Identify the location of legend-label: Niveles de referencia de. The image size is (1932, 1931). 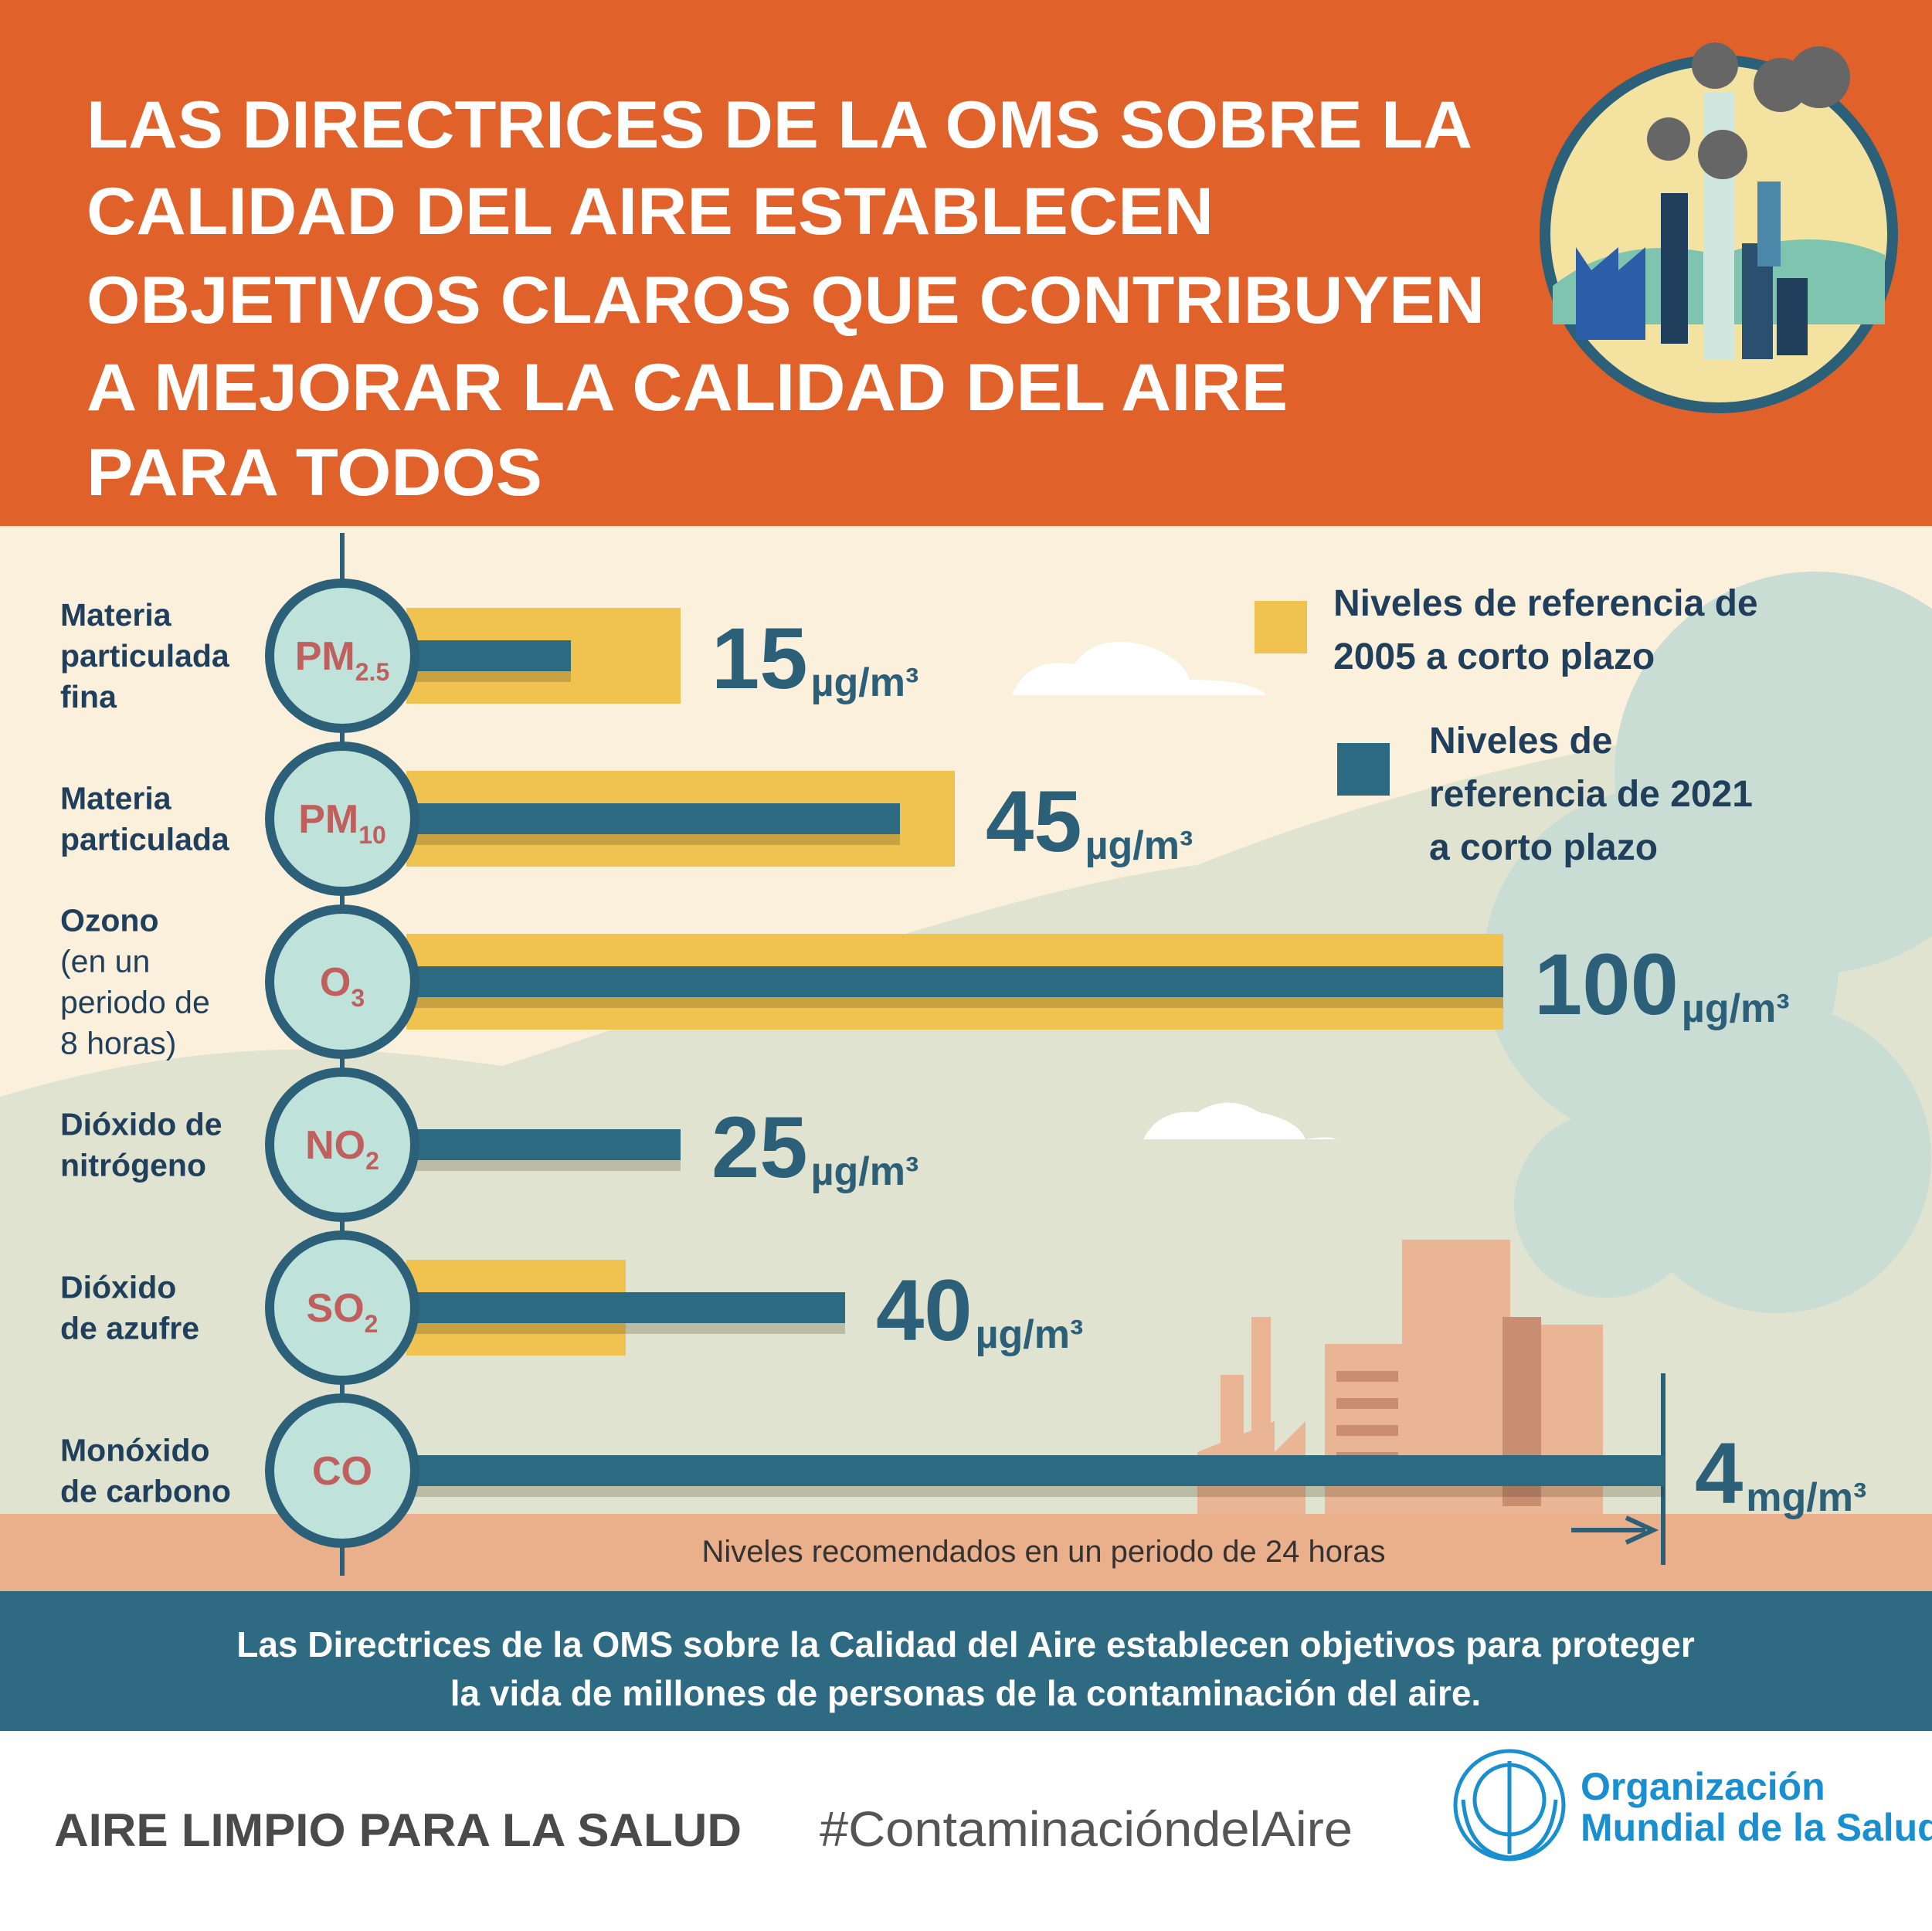
(1545, 603).